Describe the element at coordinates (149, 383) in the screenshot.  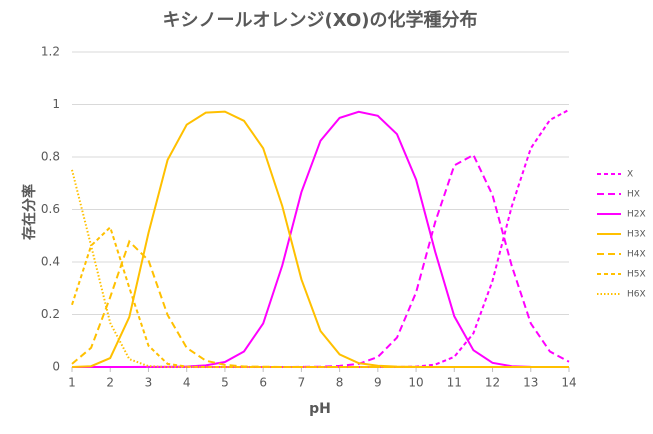
I see `x-tick-label: 3` at that location.